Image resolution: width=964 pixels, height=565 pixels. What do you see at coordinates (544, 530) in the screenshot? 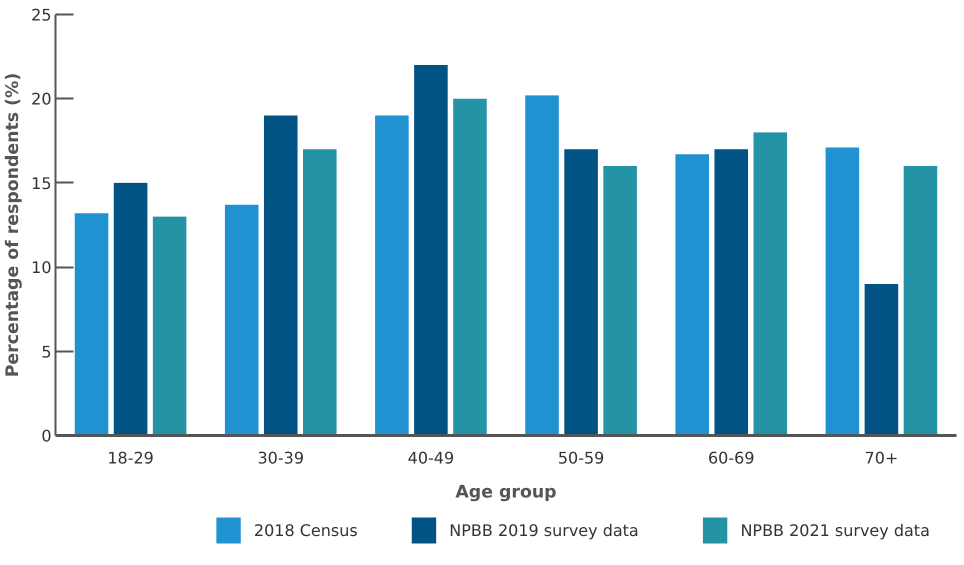
I see `legend-label: NPBB 2019 survey data` at bounding box center [544, 530].